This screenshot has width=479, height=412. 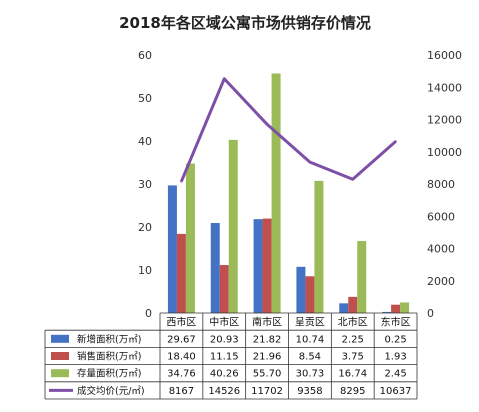 What do you see at coordinates (181, 391) in the screenshot?
I see `data-label: 8167` at bounding box center [181, 391].